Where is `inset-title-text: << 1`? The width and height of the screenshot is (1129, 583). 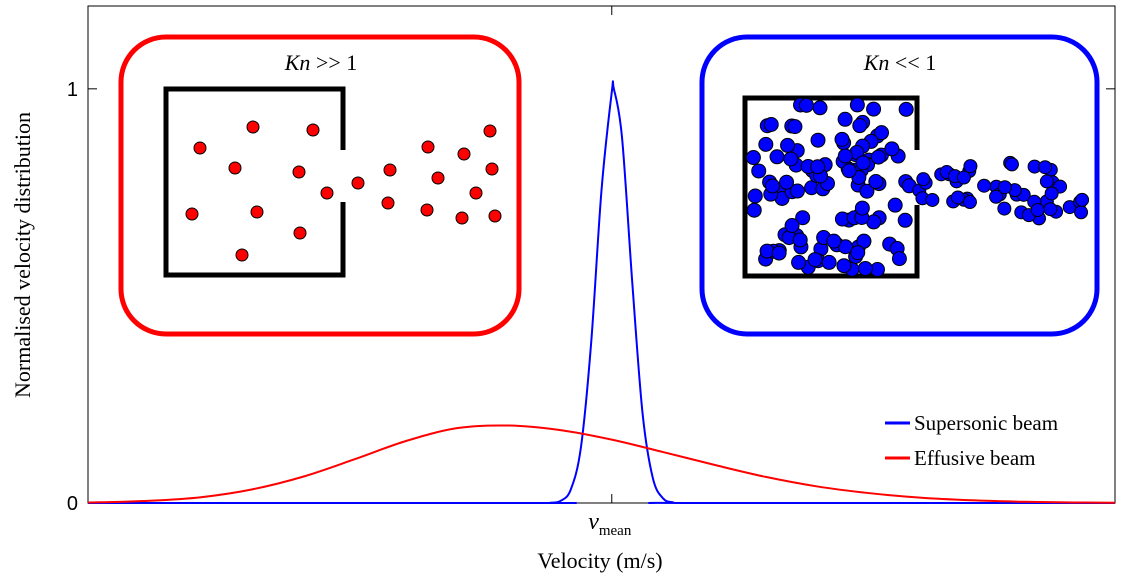
inset-title-text: << 1 is located at coordinates (912, 62).